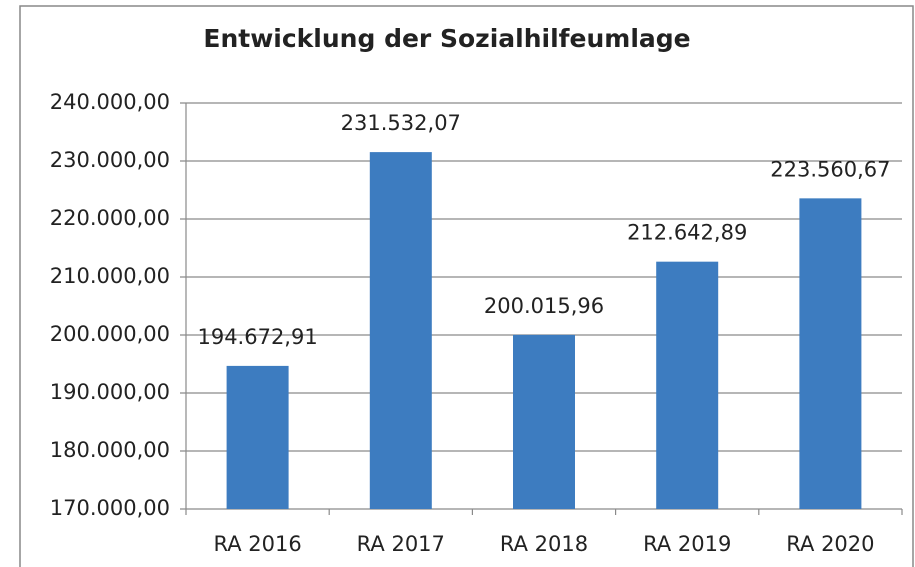  What do you see at coordinates (257, 337) in the screenshot?
I see `value-label: 194.672,91` at bounding box center [257, 337].